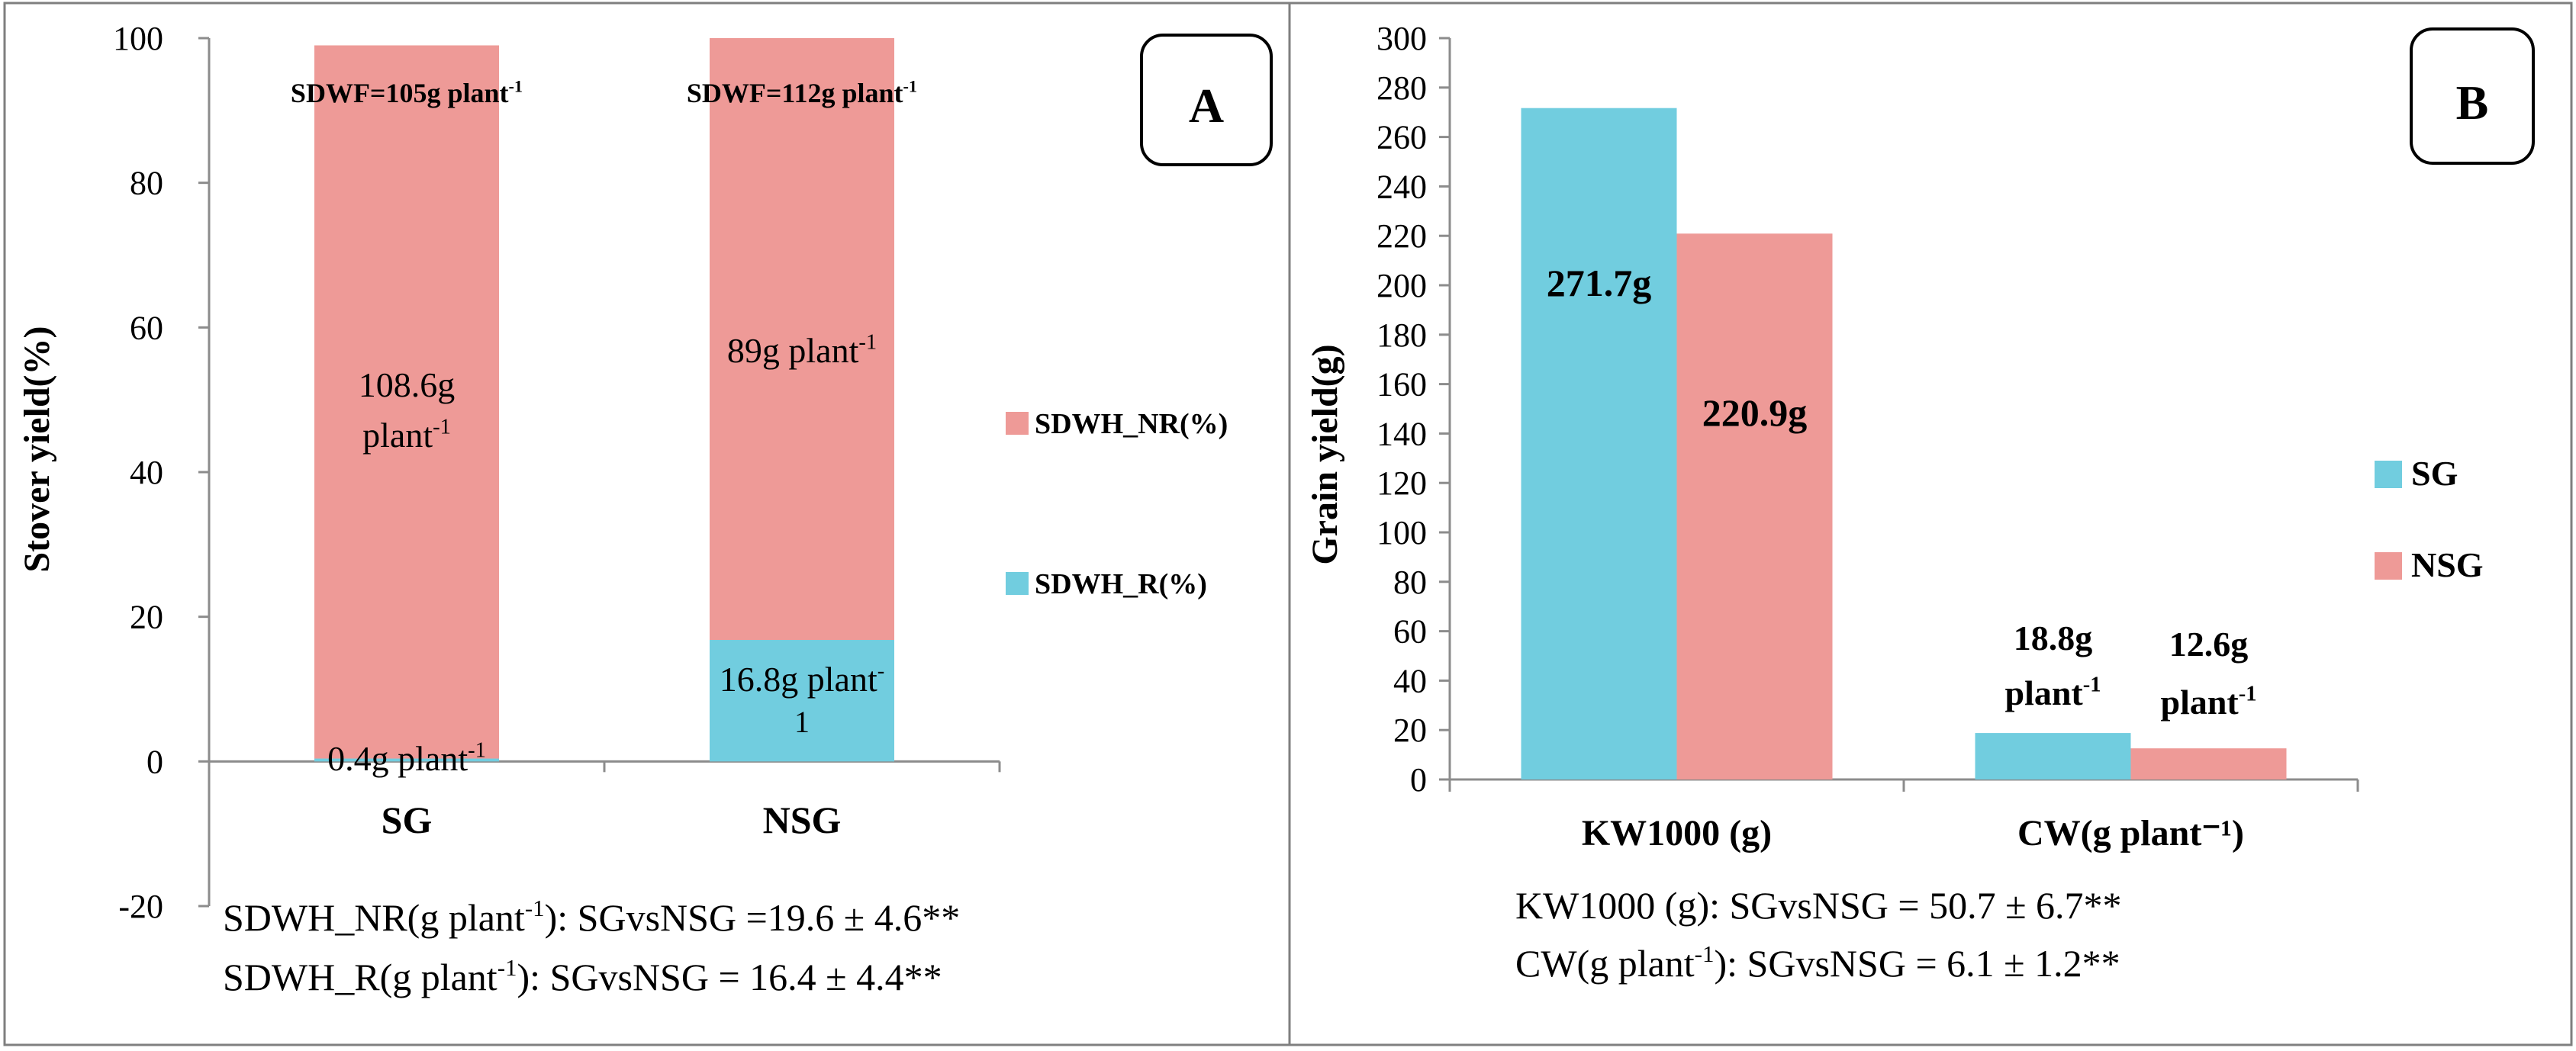 The width and height of the screenshot is (2576, 1051). I want to click on nr-data-label: 89g plant-1, so click(802, 350).